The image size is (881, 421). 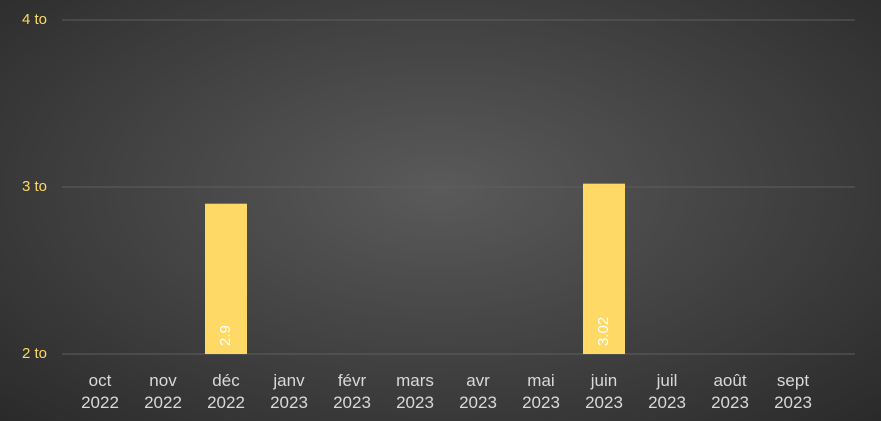 I want to click on value-label: 2.9, so click(x=225, y=335).